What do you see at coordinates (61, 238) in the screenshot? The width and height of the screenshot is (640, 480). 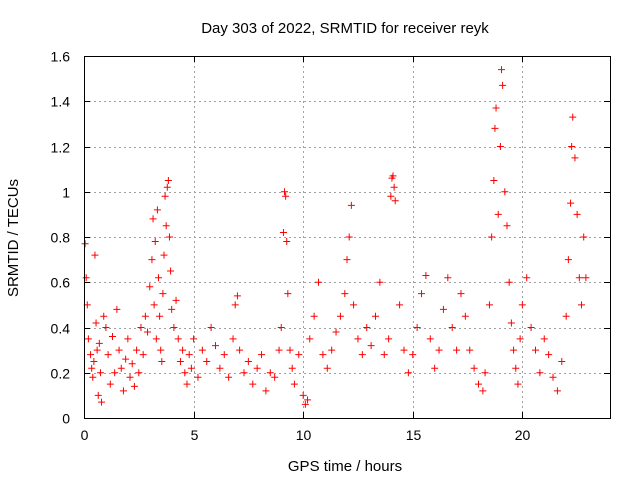 I see `y-tick-label: 0.8` at bounding box center [61, 238].